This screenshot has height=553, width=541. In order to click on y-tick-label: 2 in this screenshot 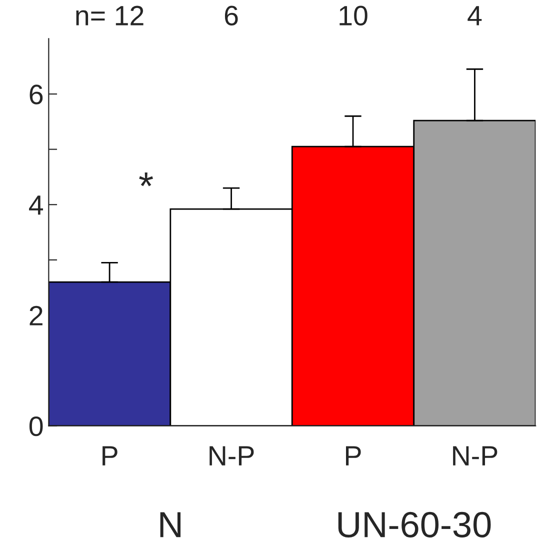, I will do `click(36, 316)`.